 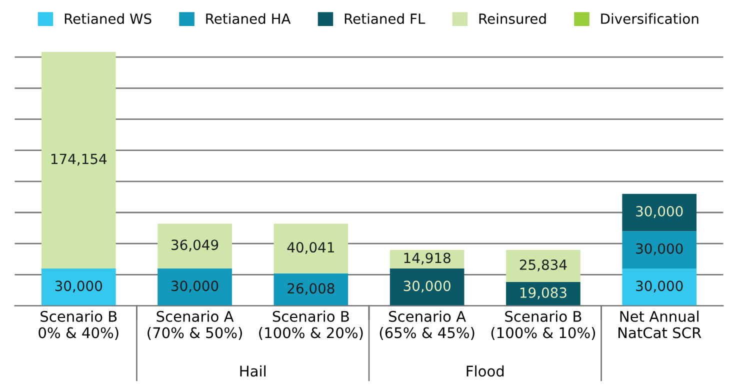 I want to click on data-label: 25,834, so click(x=543, y=265).